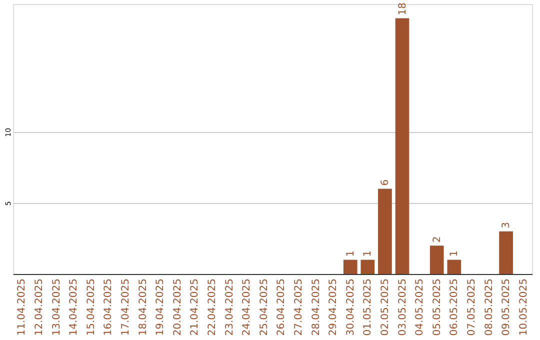 The width and height of the screenshot is (540, 340). Describe the element at coordinates (22, 307) in the screenshot. I see `x-tick-label: 11.04.2025` at that location.